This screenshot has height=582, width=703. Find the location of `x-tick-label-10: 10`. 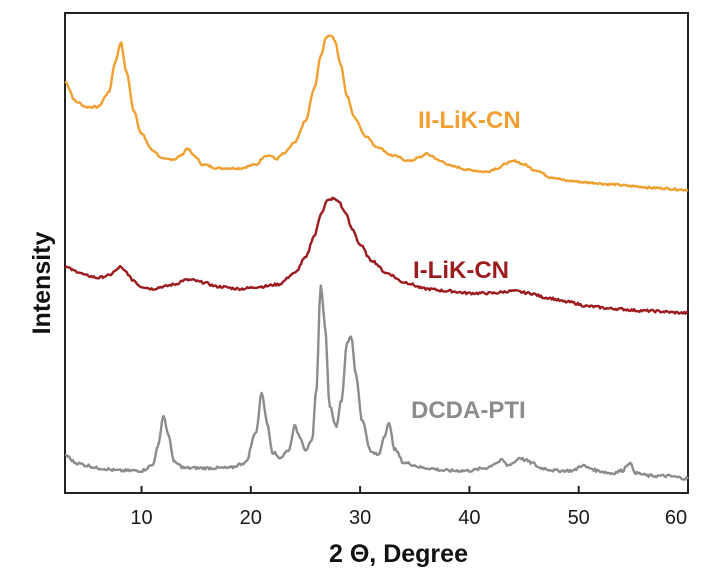

x-tick-label-10: 10 is located at coordinates (141, 518).